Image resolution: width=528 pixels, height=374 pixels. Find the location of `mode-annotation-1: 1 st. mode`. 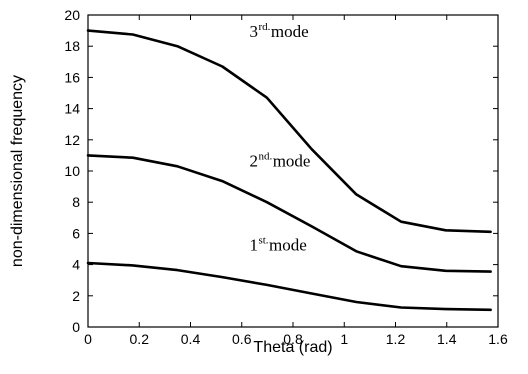

mode-annotation-1: 1 st. mode is located at coordinates (277, 245).